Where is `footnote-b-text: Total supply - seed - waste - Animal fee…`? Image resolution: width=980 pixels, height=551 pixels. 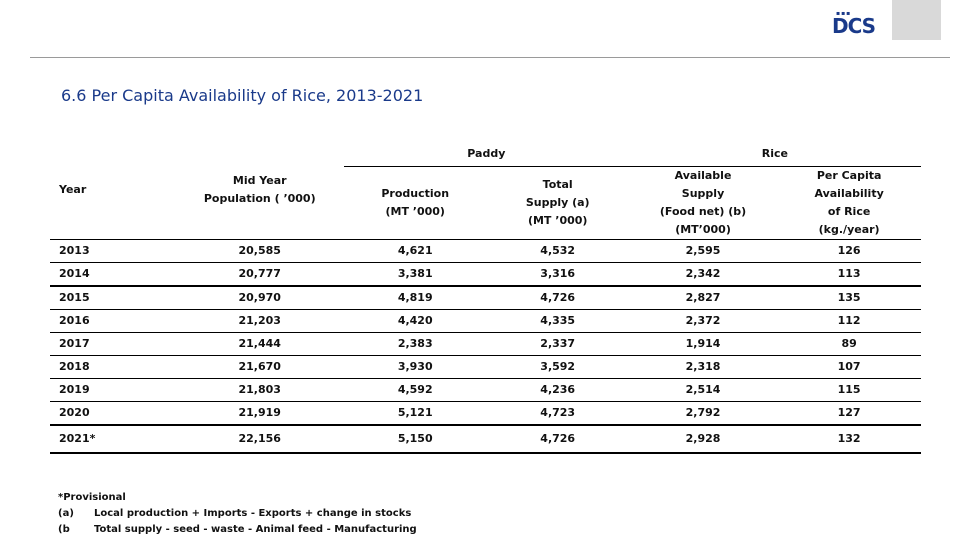 footnote-b-text: Total supply - seed - waste - Animal fee… is located at coordinates (255, 529).